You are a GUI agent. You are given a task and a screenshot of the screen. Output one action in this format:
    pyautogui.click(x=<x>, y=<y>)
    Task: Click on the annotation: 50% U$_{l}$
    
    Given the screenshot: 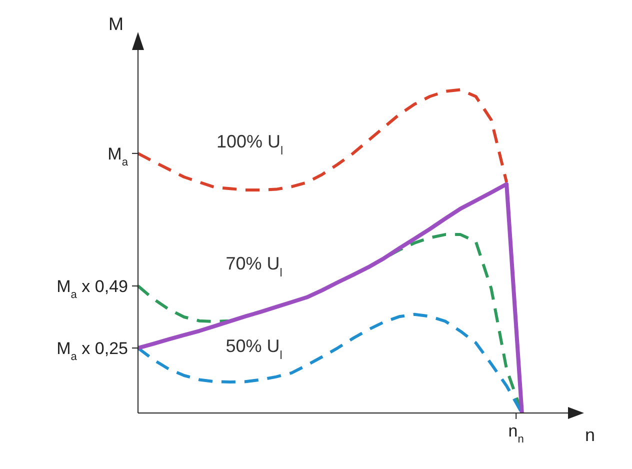 What is the action you would take?
    pyautogui.click(x=254, y=349)
    